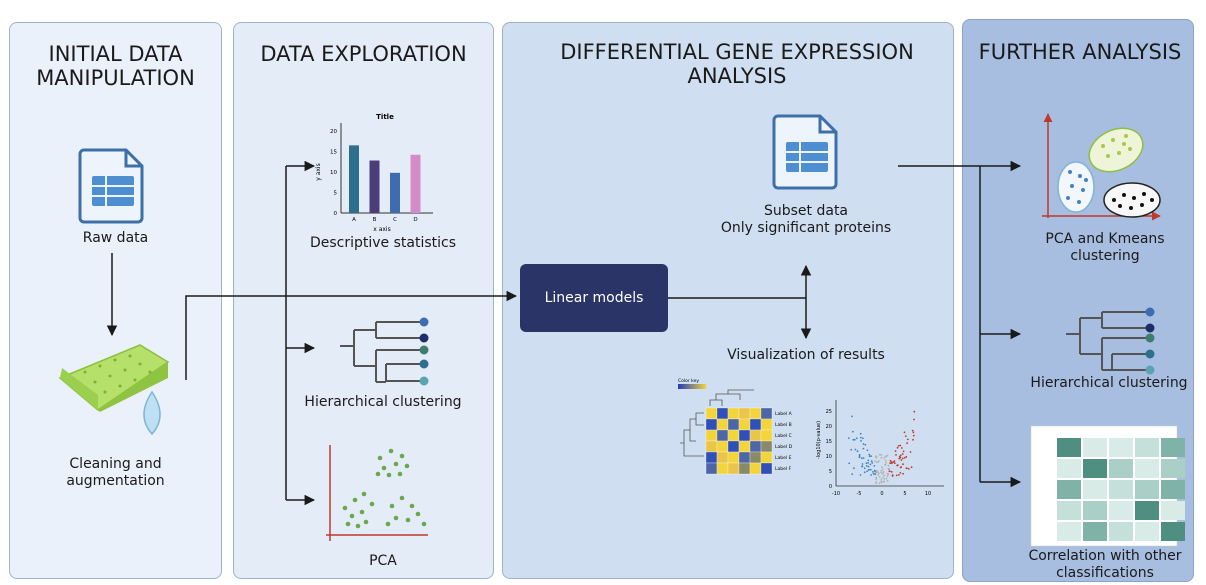  What do you see at coordinates (784, 447) in the screenshot?
I see `heatmap-row-label: Label D` at bounding box center [784, 447].